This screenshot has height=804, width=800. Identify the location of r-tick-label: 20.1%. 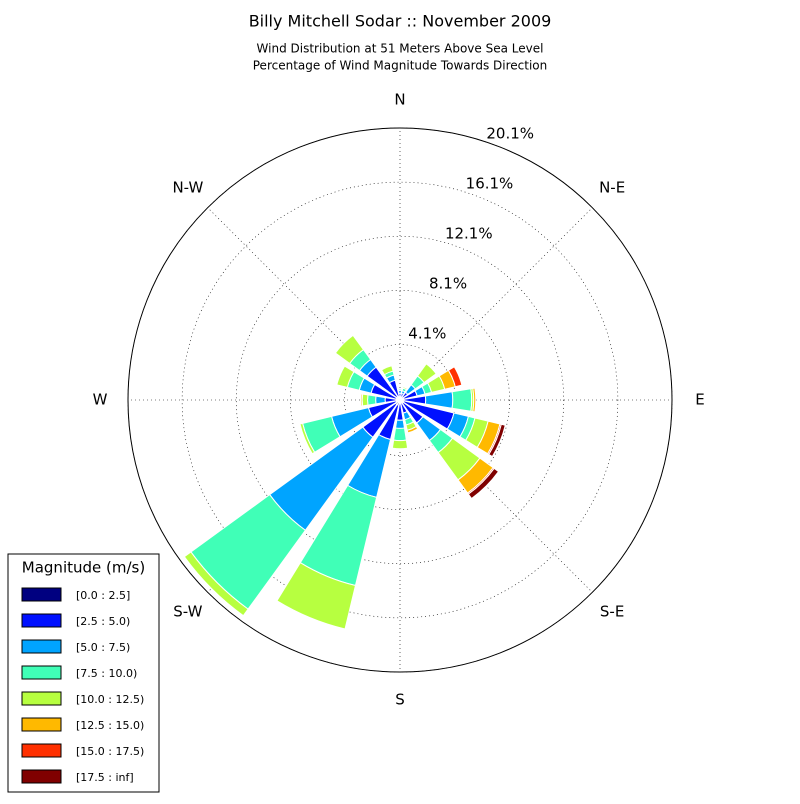
(510, 133).